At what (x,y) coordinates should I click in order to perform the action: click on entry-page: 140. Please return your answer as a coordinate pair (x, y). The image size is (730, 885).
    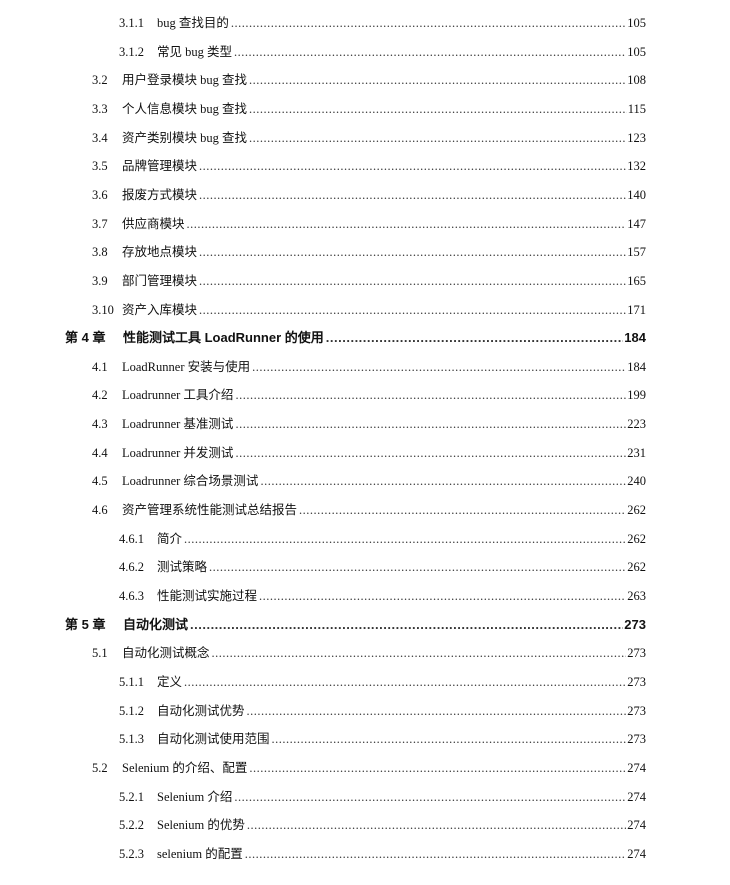
    Looking at the image, I should click on (636, 194).